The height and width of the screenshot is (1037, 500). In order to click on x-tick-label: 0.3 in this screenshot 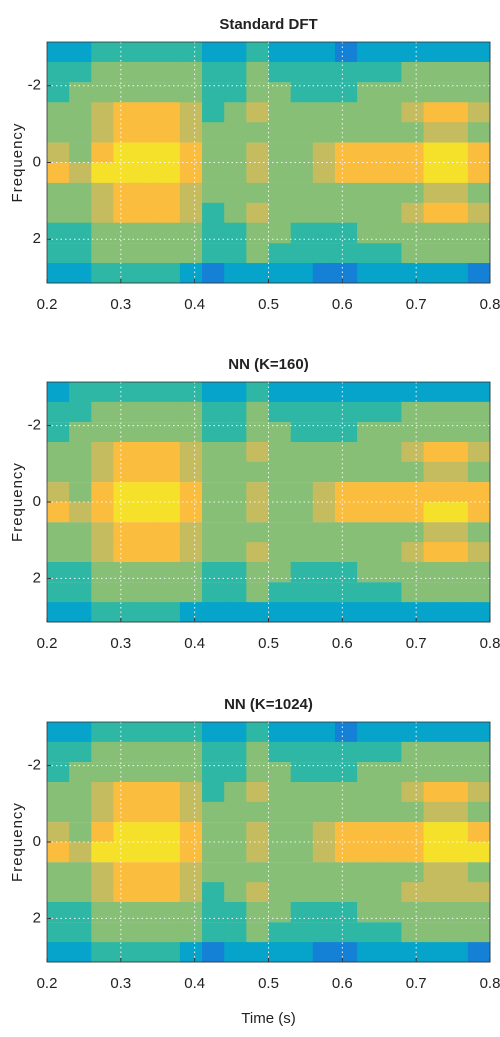, I will do `click(120, 304)`.